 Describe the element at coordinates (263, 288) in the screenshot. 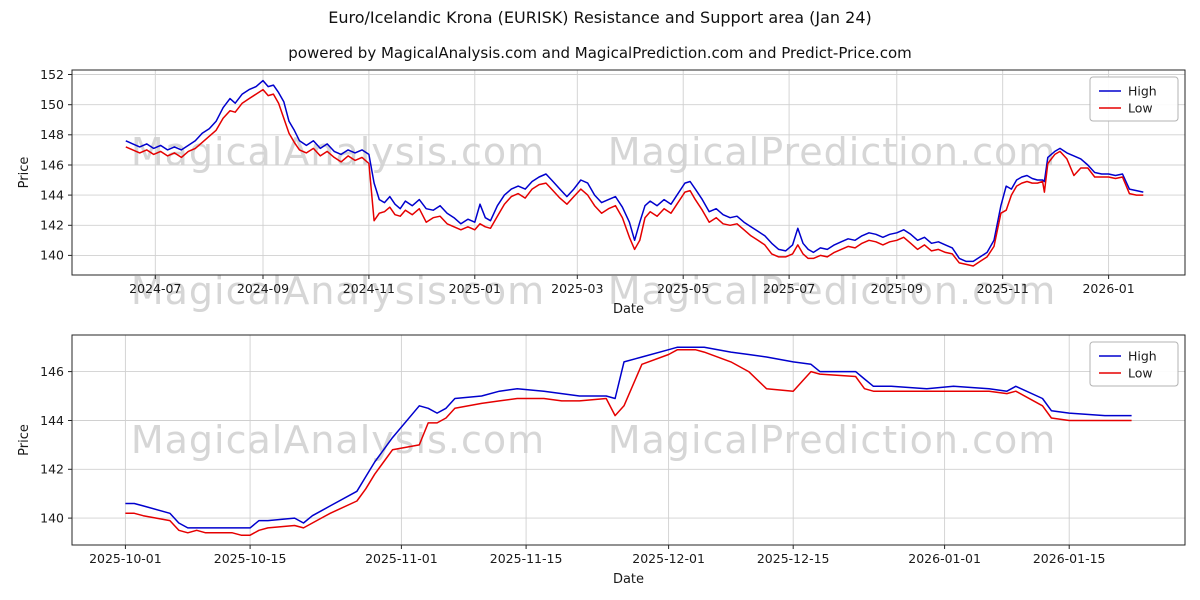

I see `x-tick-label: 2024-09` at that location.